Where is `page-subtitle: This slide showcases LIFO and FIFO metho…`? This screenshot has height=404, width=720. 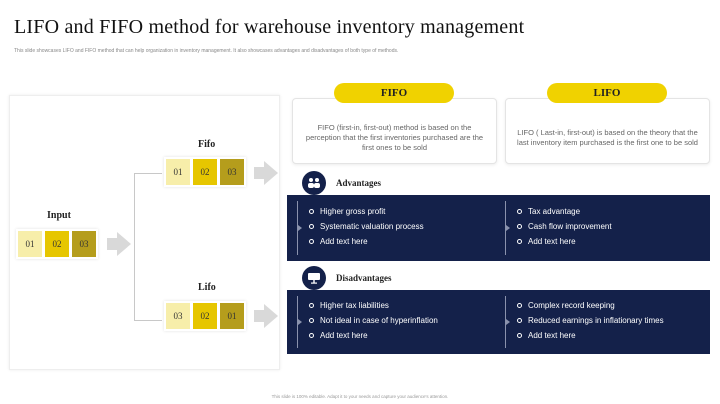
page-subtitle: This slide showcases LIFO and FIFO metho… is located at coordinates (206, 51).